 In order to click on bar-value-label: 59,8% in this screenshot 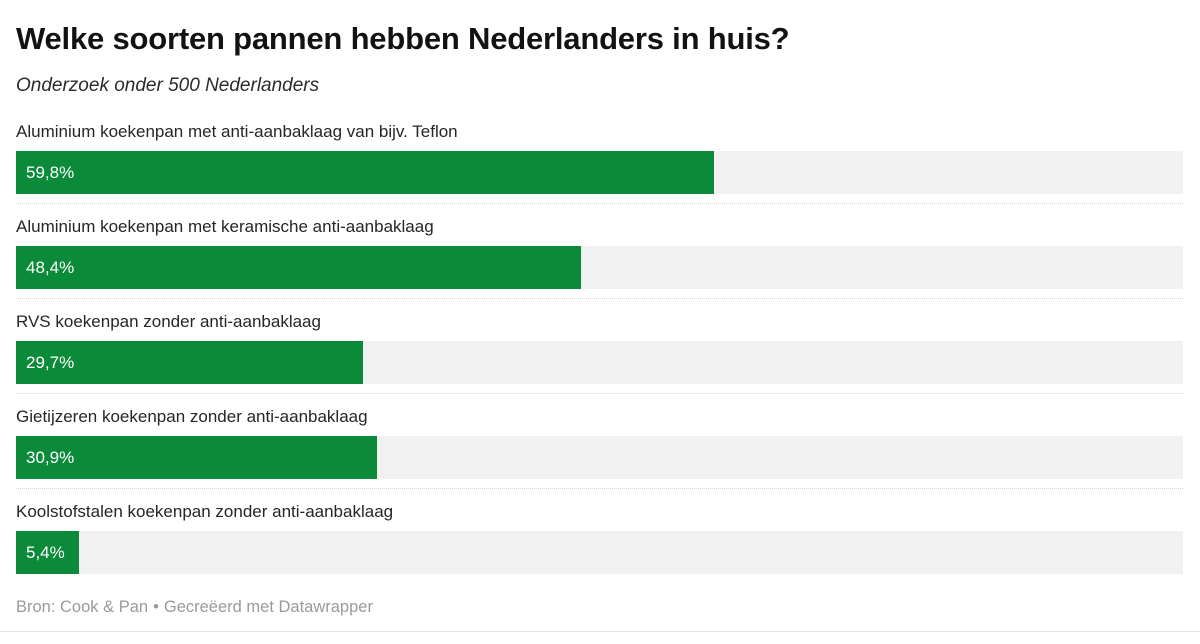, I will do `click(50, 172)`.